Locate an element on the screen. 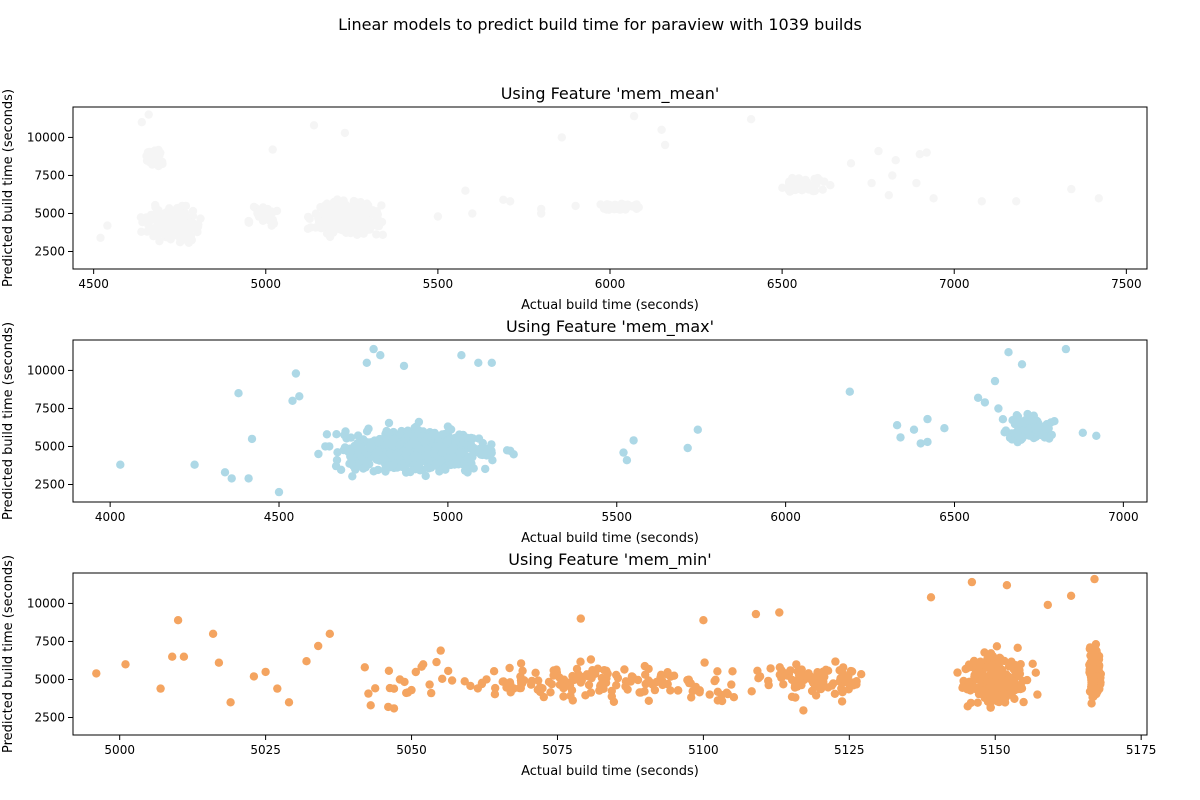 This screenshot has height=800, width=1200. x-tick-label: 5150 is located at coordinates (995, 750).